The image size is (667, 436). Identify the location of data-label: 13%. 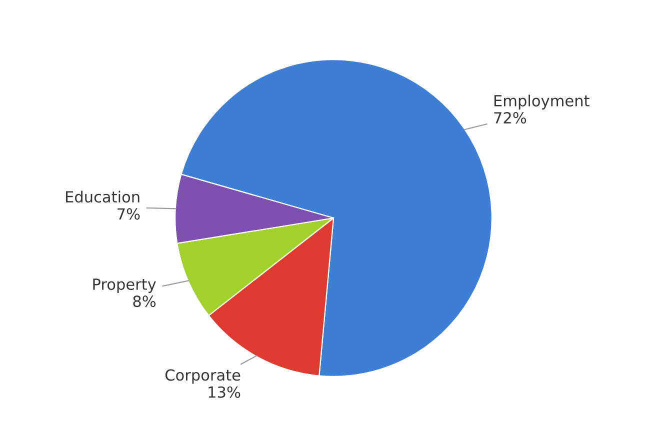
(224, 392).